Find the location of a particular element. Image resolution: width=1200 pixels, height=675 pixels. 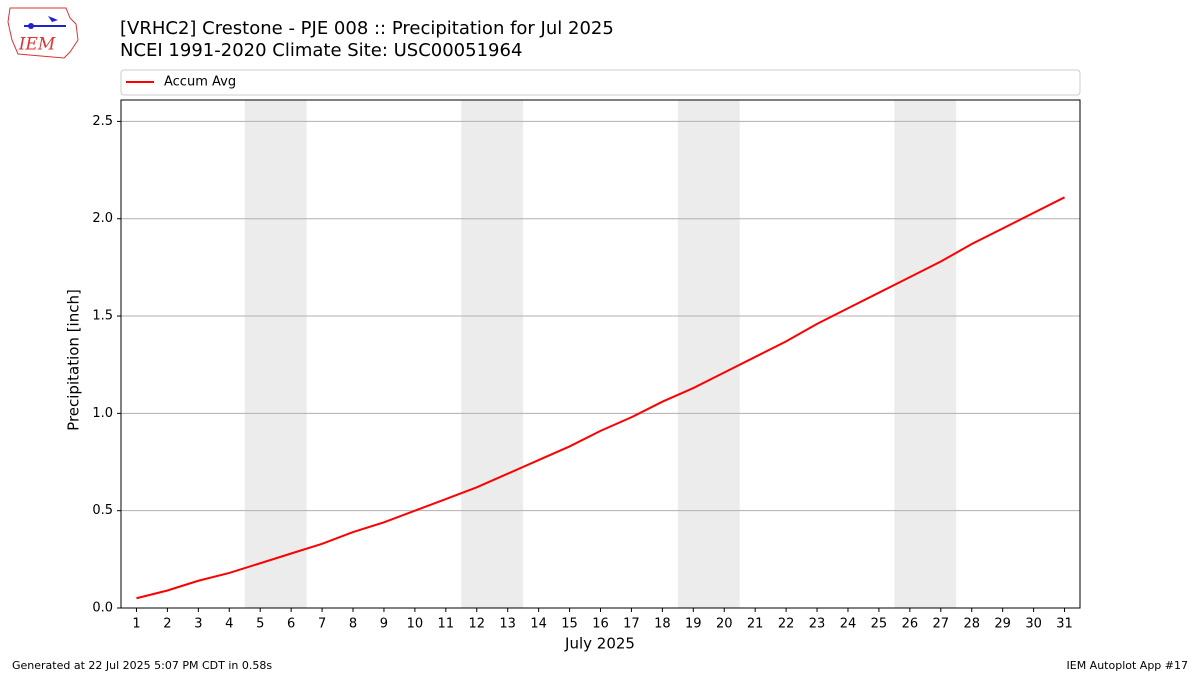

x-tick-label: 18 is located at coordinates (662, 624).